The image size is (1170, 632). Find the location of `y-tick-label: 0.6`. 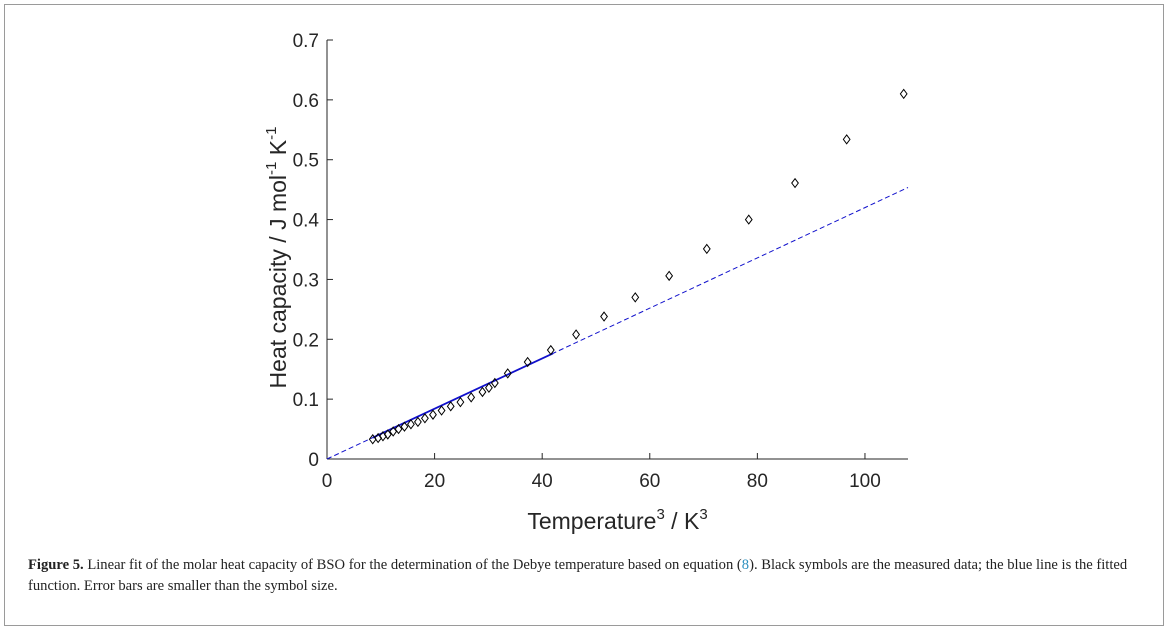

y-tick-label: 0.6 is located at coordinates (306, 101).